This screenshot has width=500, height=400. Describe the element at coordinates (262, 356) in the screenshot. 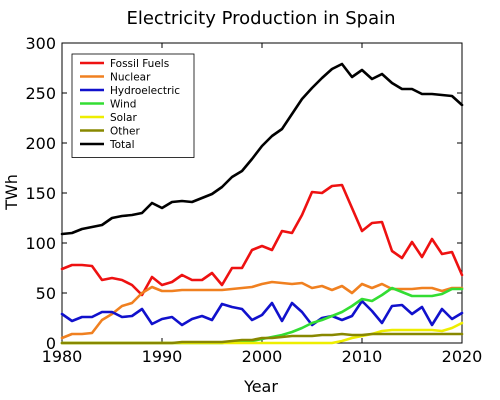

I see `x-tick-label: 2000` at that location.